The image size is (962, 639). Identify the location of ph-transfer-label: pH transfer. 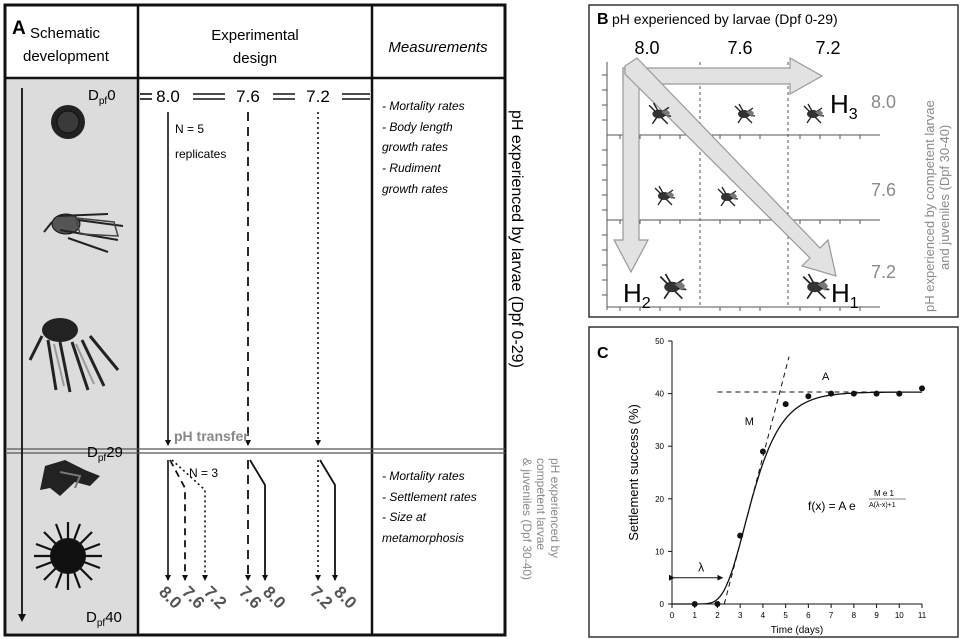
(211, 436).